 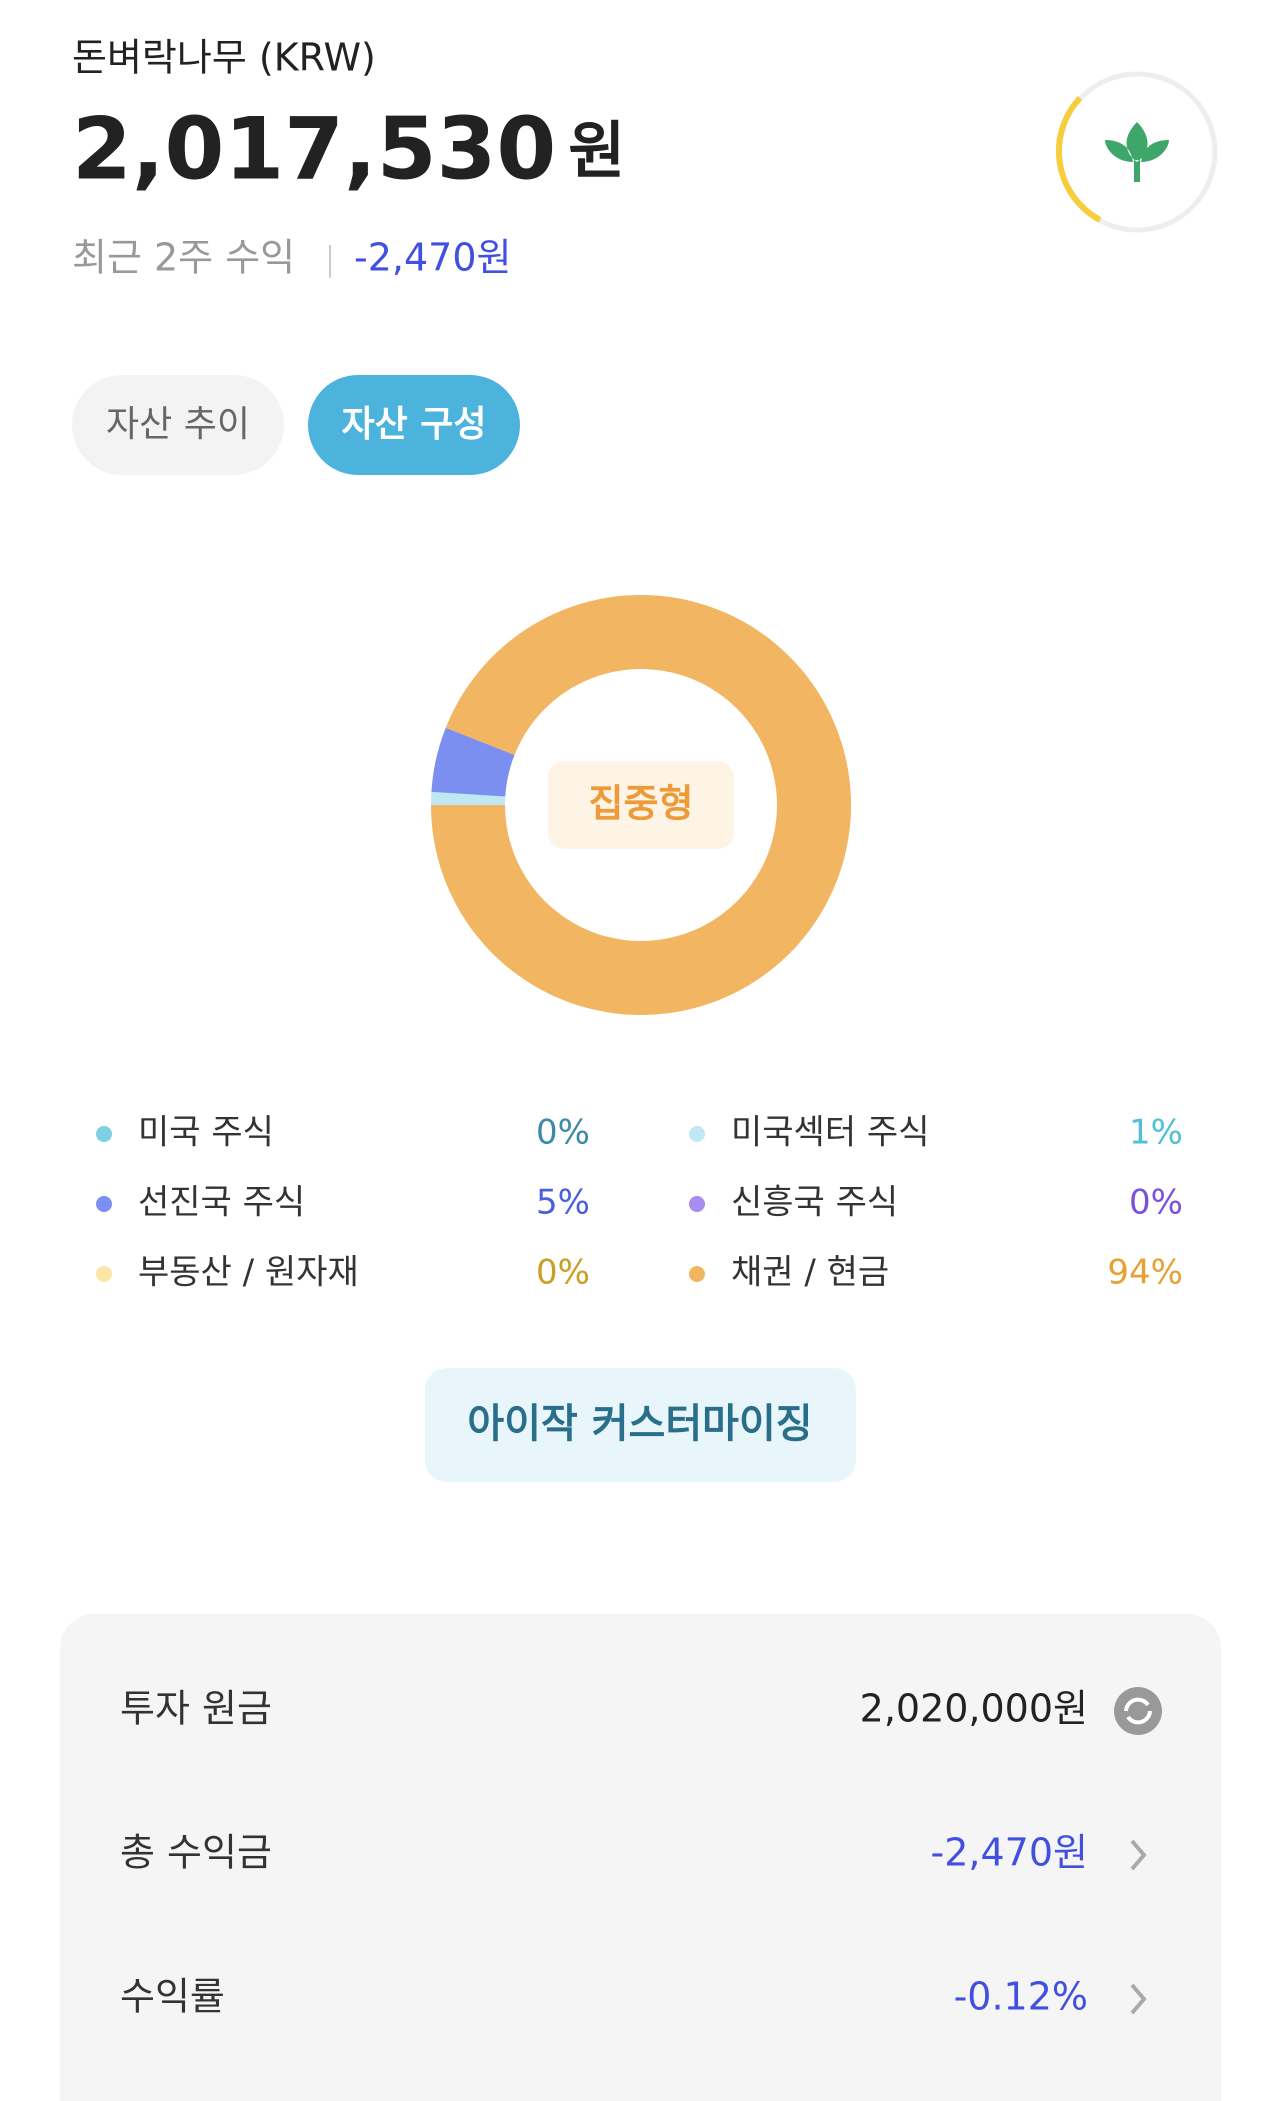 I want to click on legend-label: 신흥국 주식, so click(x=814, y=1203).